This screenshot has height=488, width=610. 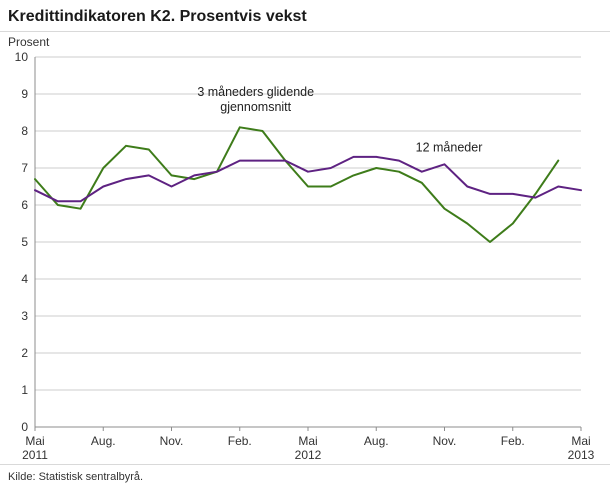 What do you see at coordinates (24, 279) in the screenshot?
I see `y-tick-label-4: 4` at bounding box center [24, 279].